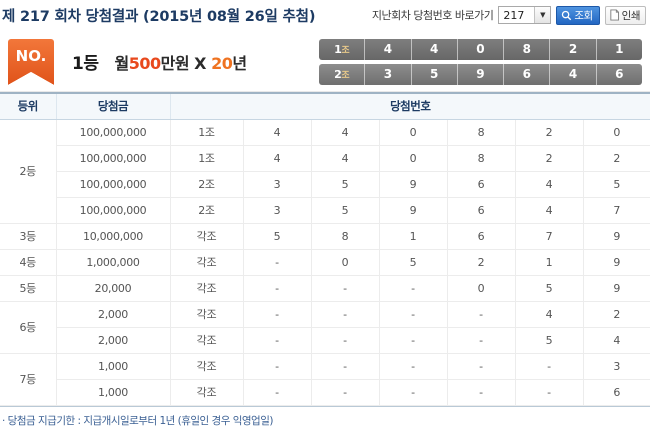 The height and width of the screenshot is (443, 650). I want to click on table-row: 2,000 각조 - - - -5 4, so click(325, 340).